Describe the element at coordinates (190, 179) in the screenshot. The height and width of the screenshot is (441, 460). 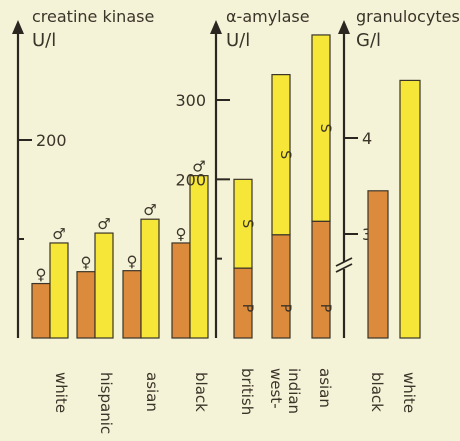
I see `amylase-tick-label: 200` at that location.